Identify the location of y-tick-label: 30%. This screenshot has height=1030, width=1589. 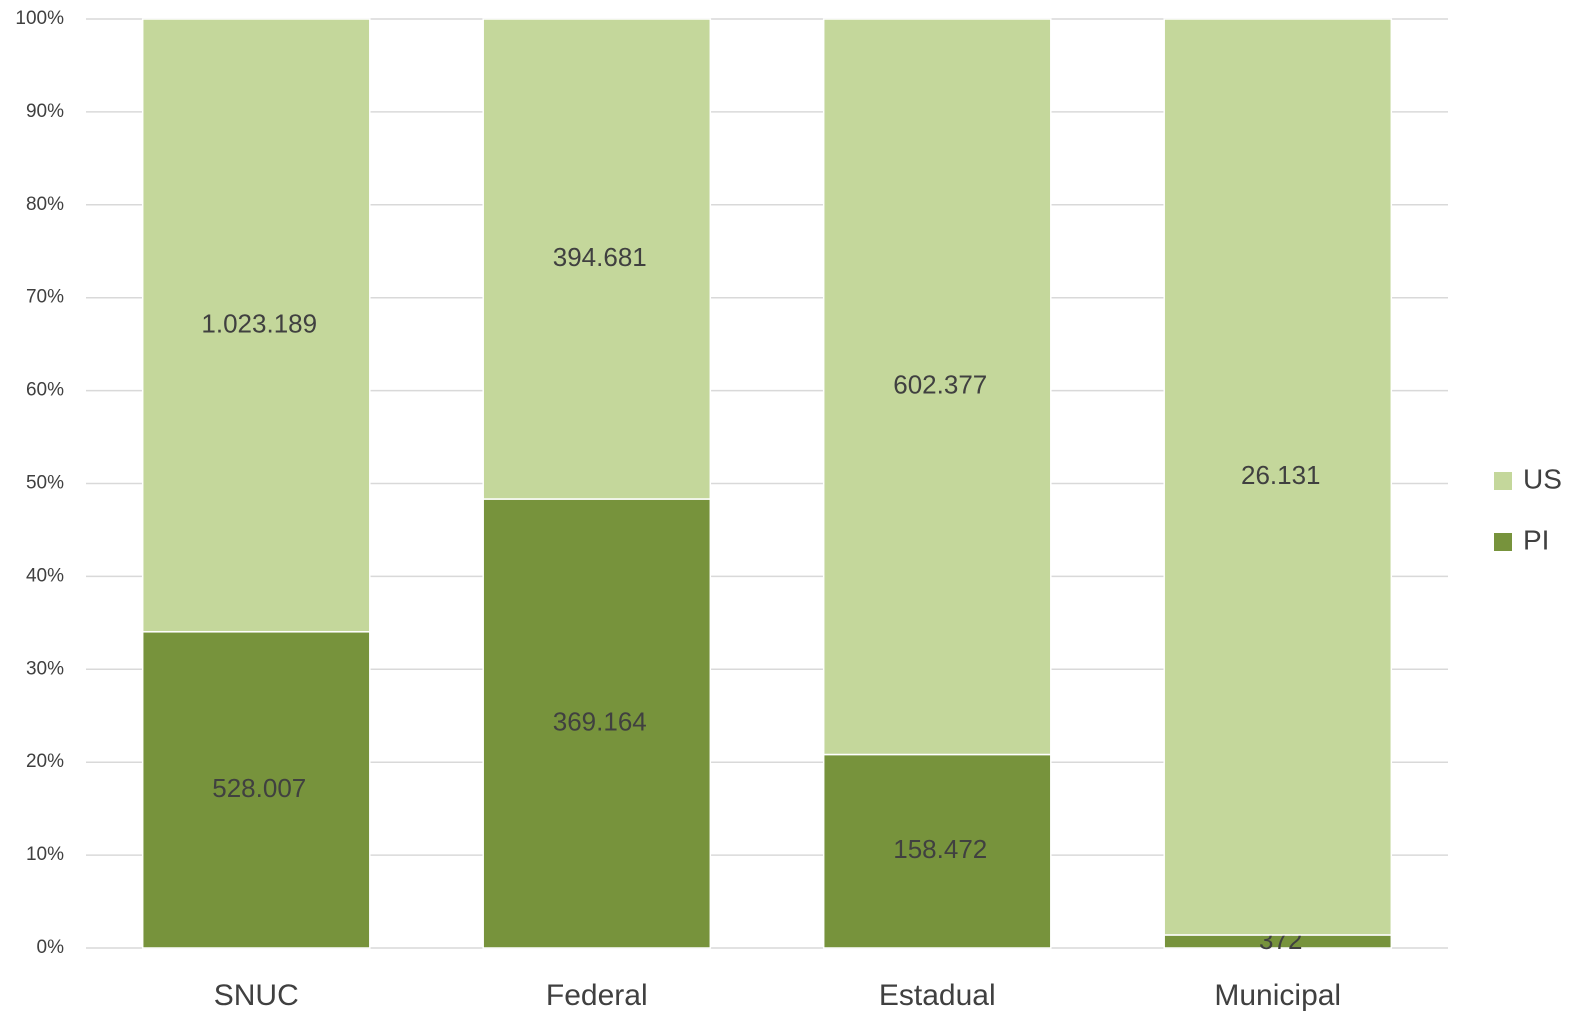
(45, 668).